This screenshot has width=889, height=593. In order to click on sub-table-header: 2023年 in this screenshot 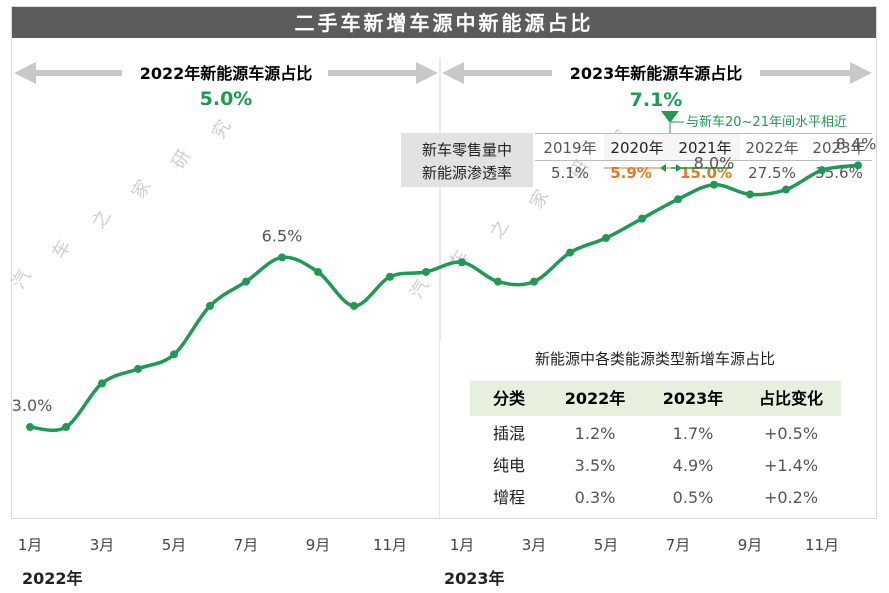, I will do `click(693, 398)`.